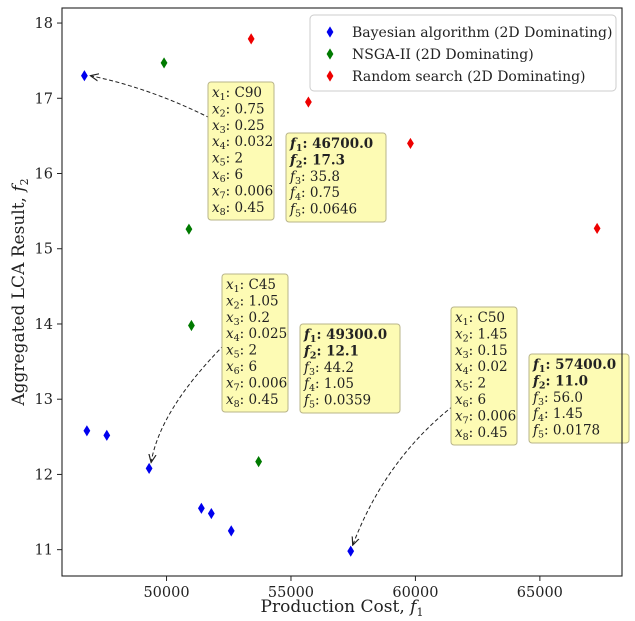 The image size is (635, 621). I want to click on x-tick-label-3: 65000, so click(540, 593).